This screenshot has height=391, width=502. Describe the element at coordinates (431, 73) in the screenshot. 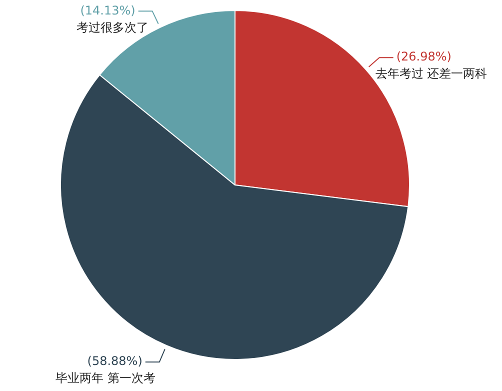

I see `slice-label: 去年考过 还差一两科` at that location.